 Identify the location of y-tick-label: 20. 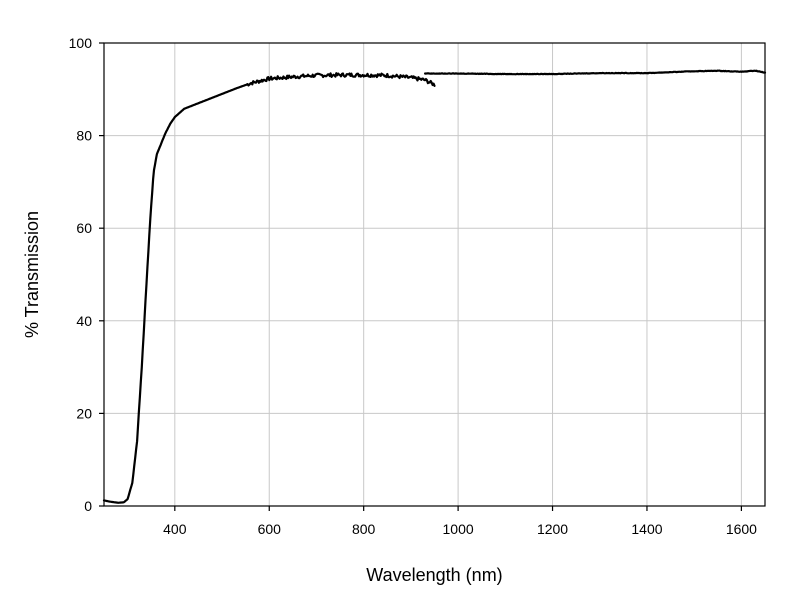
(84, 413).